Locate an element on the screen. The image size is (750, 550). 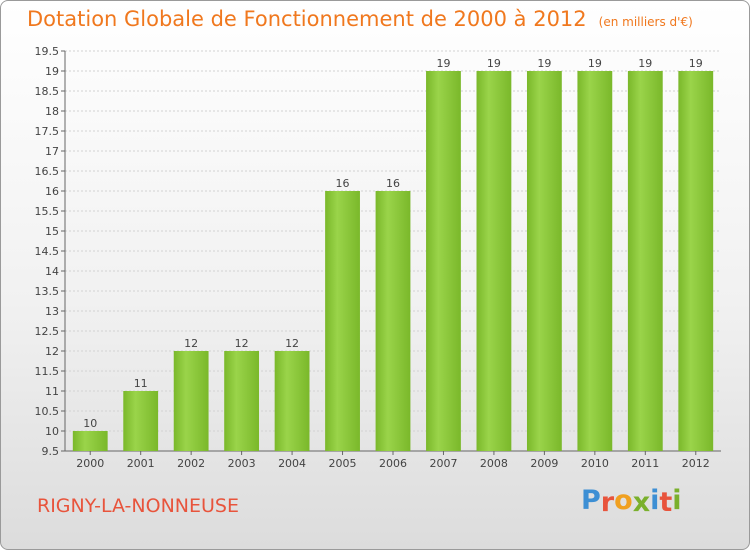
y-tick-label: 18 is located at coordinates (52, 111).